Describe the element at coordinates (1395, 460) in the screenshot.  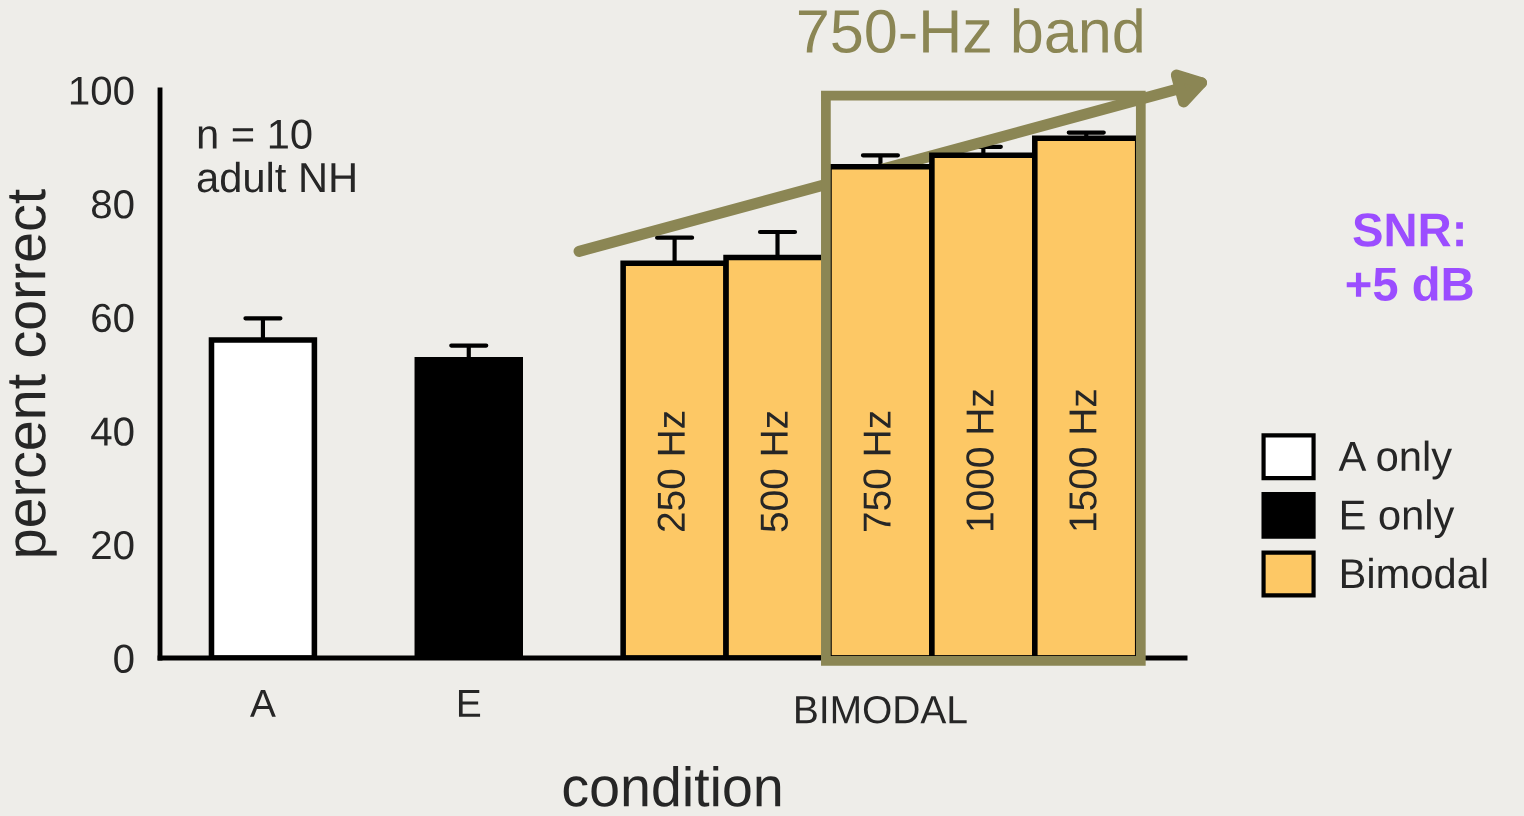
I see `legend-label: A only` at that location.